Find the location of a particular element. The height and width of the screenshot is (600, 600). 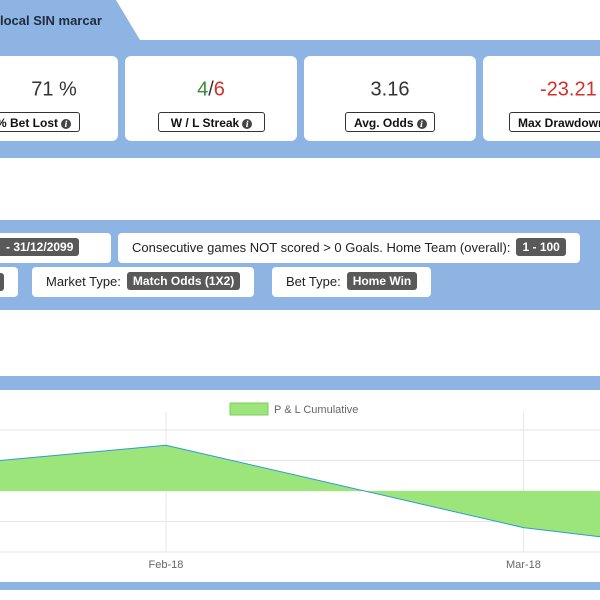

consecutive-games-badge: 1 - 100 is located at coordinates (541, 247).